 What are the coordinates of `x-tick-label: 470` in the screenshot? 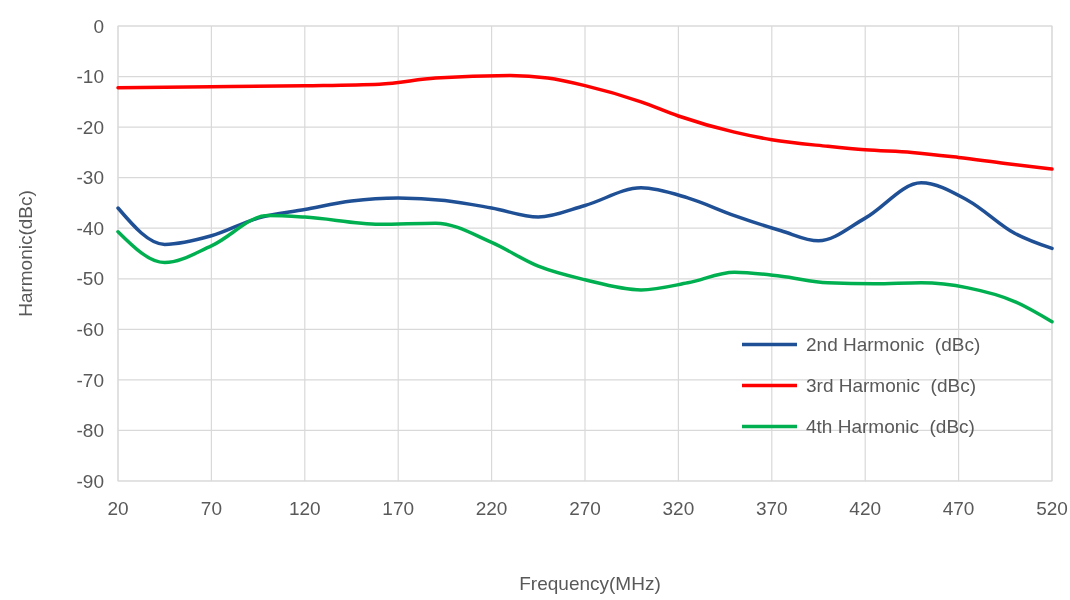 It's located at (958, 508).